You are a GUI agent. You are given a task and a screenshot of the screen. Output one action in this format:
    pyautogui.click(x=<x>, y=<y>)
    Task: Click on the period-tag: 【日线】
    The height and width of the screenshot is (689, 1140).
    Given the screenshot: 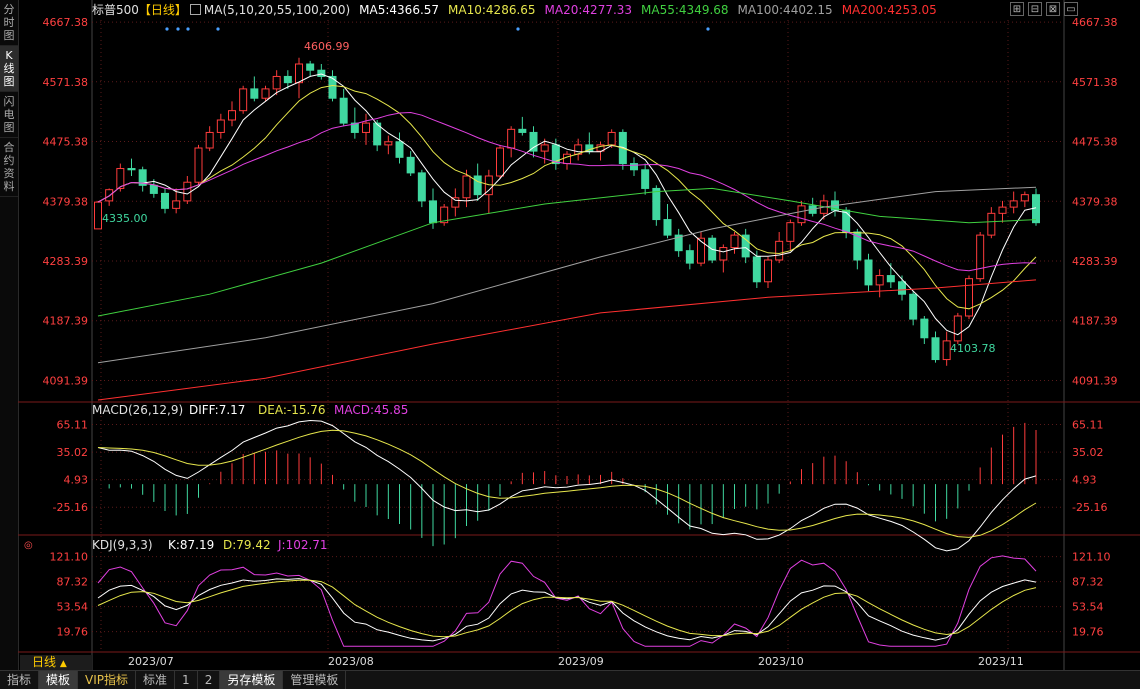 What is the action you would take?
    pyautogui.click(x=162, y=10)
    